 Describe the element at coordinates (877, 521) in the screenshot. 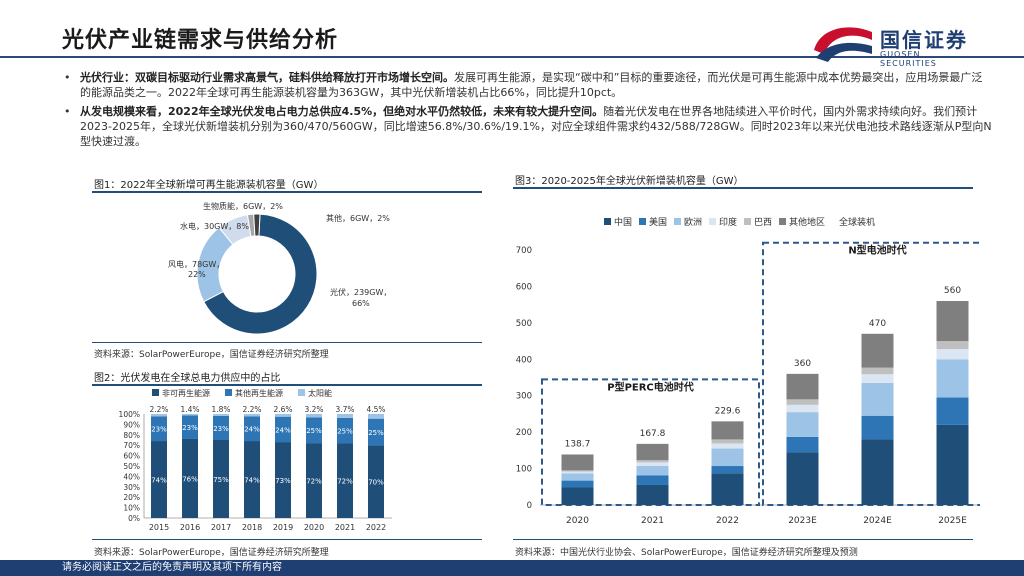

I see `x-tick-label: 2024E` at that location.